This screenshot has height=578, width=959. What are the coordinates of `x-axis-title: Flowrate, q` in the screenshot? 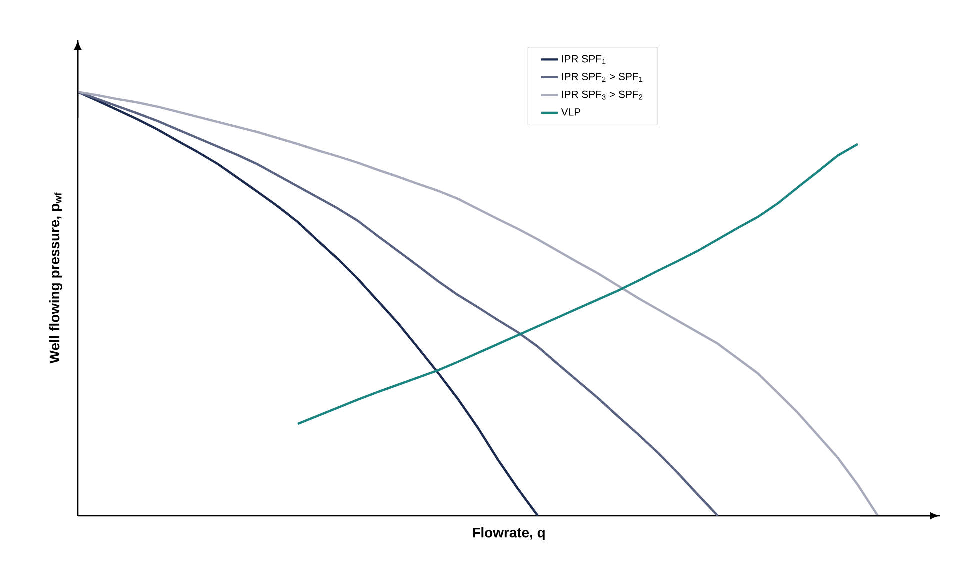 It's located at (509, 534).